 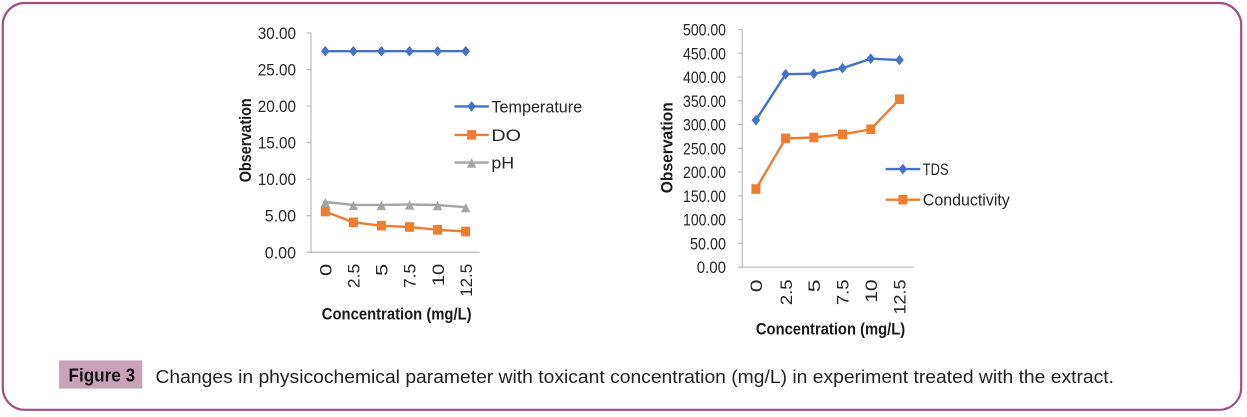 What do you see at coordinates (280, 216) in the screenshot?
I see `svg-text: 5.00` at bounding box center [280, 216].